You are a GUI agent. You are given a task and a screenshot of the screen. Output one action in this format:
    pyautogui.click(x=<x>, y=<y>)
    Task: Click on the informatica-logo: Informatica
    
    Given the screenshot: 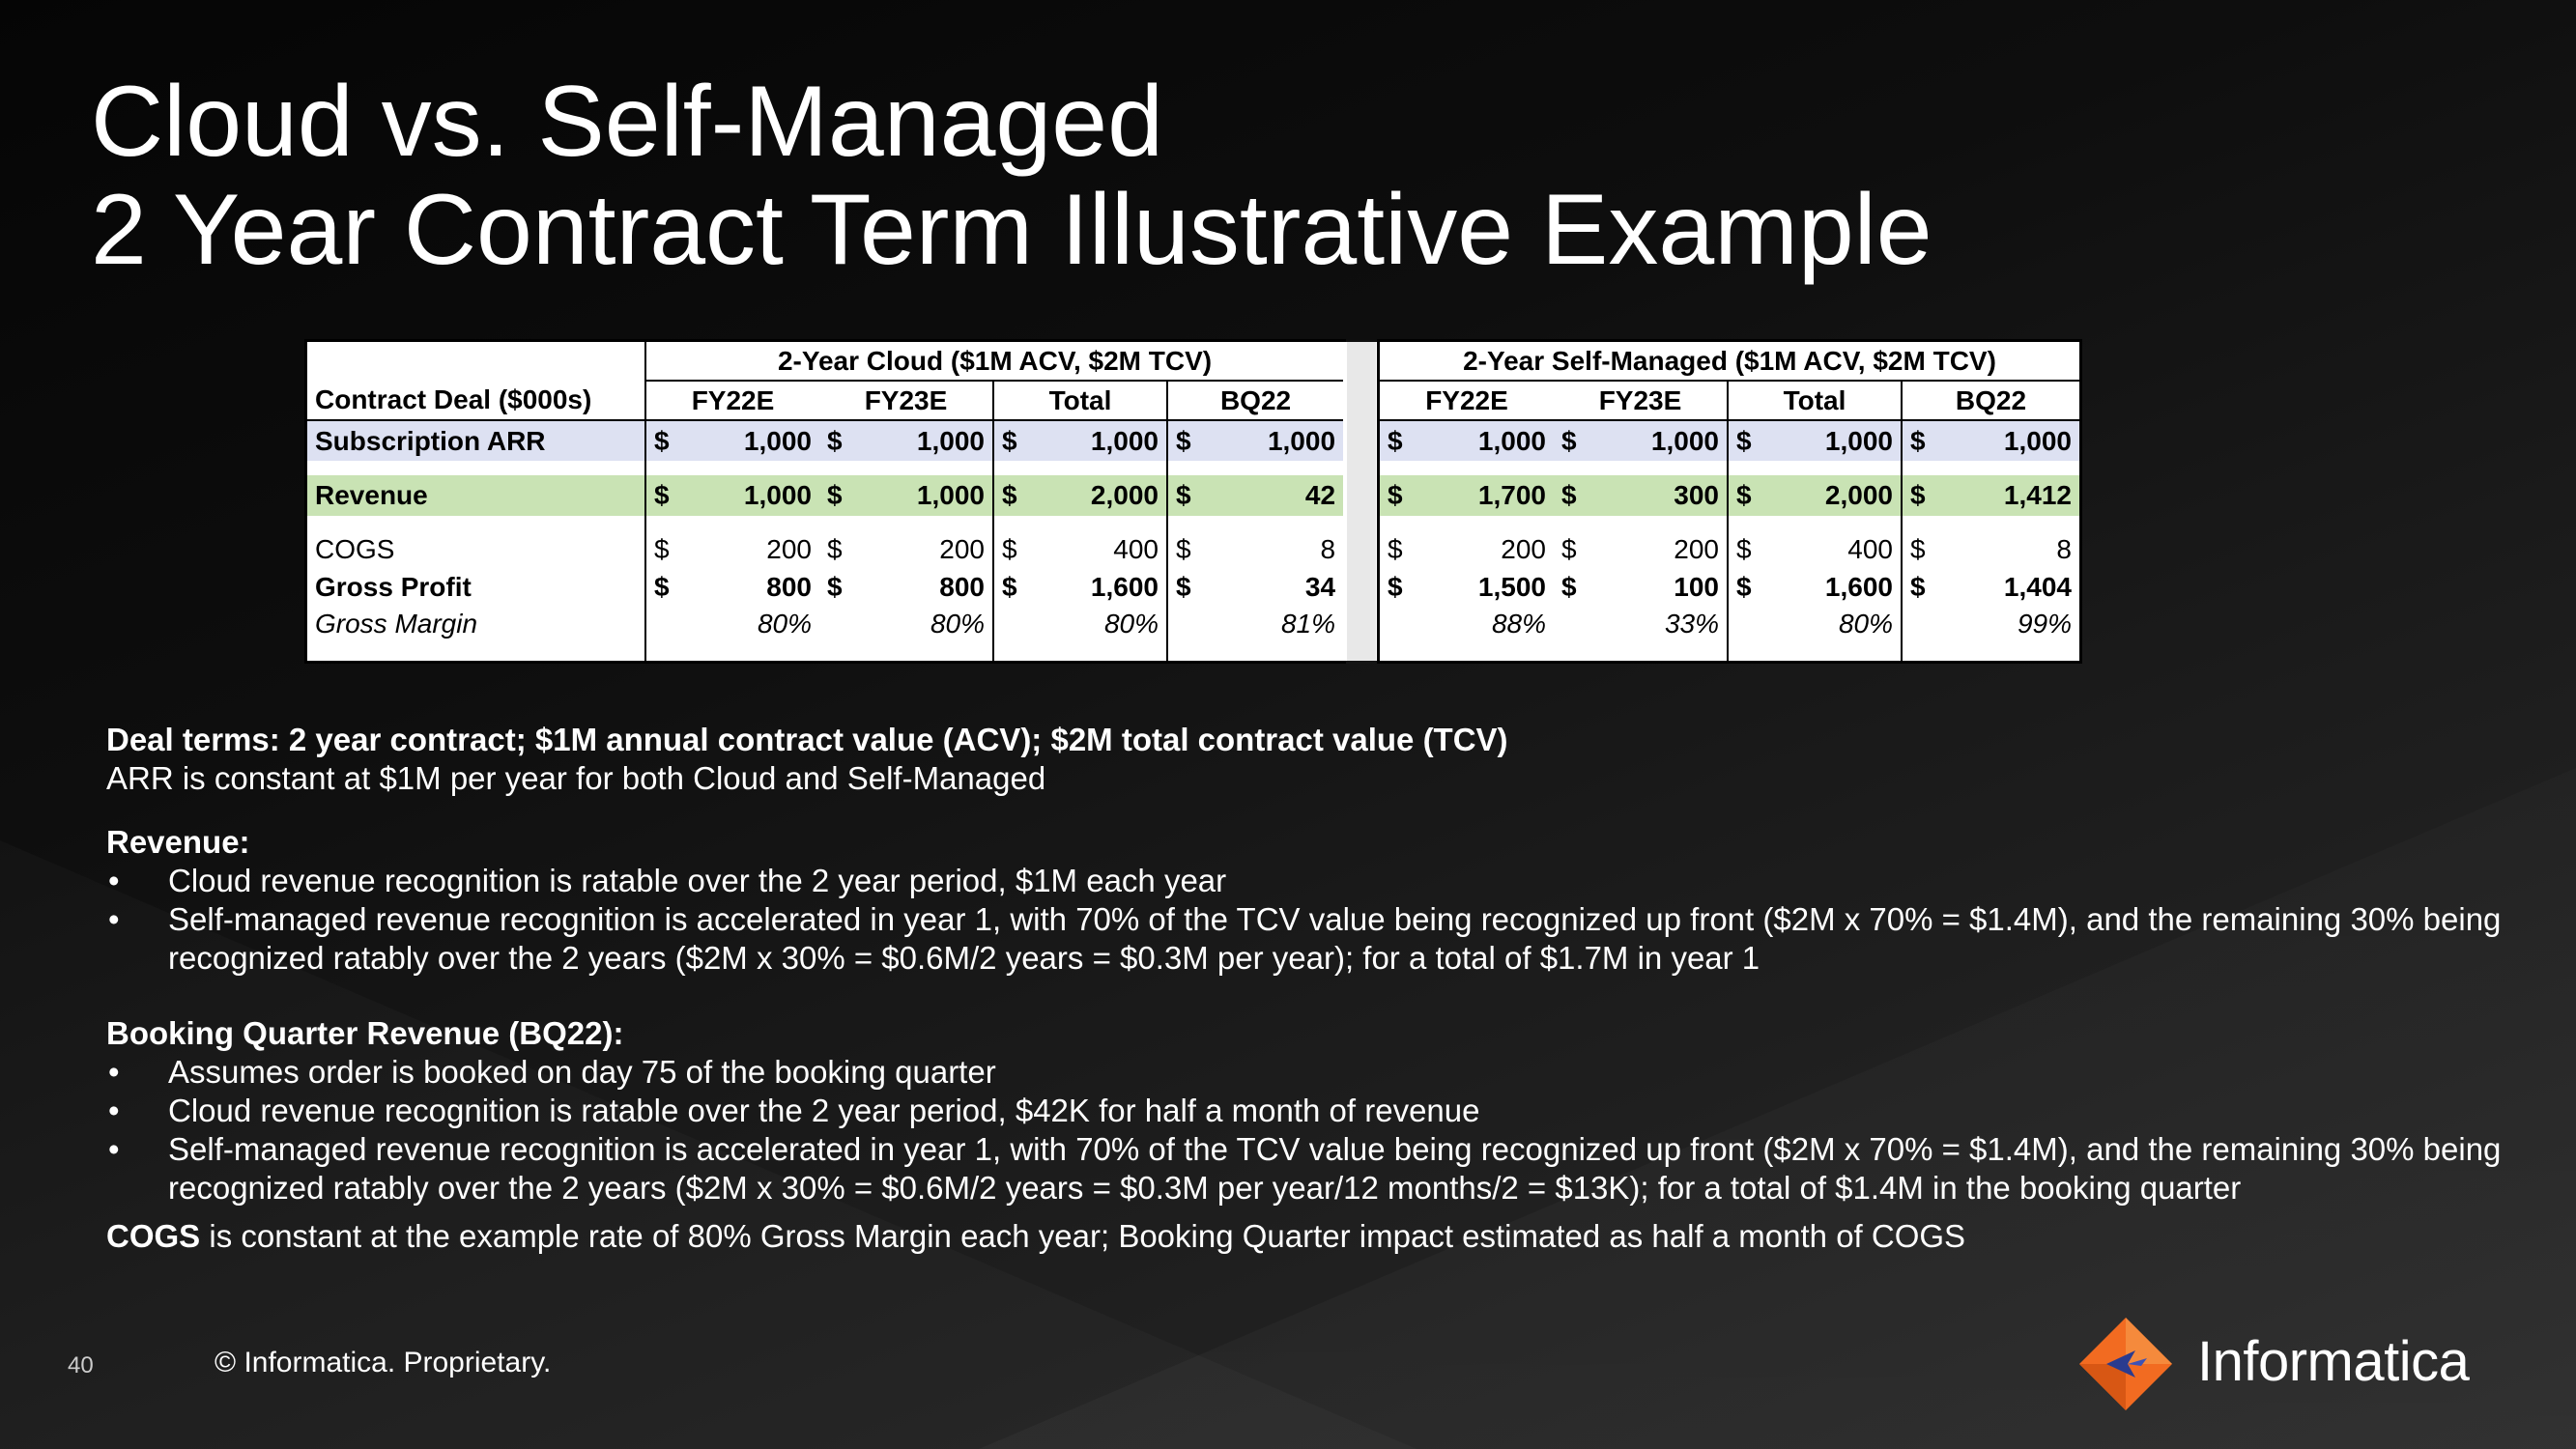 What is the action you would take?
    pyautogui.click(x=2274, y=1363)
    